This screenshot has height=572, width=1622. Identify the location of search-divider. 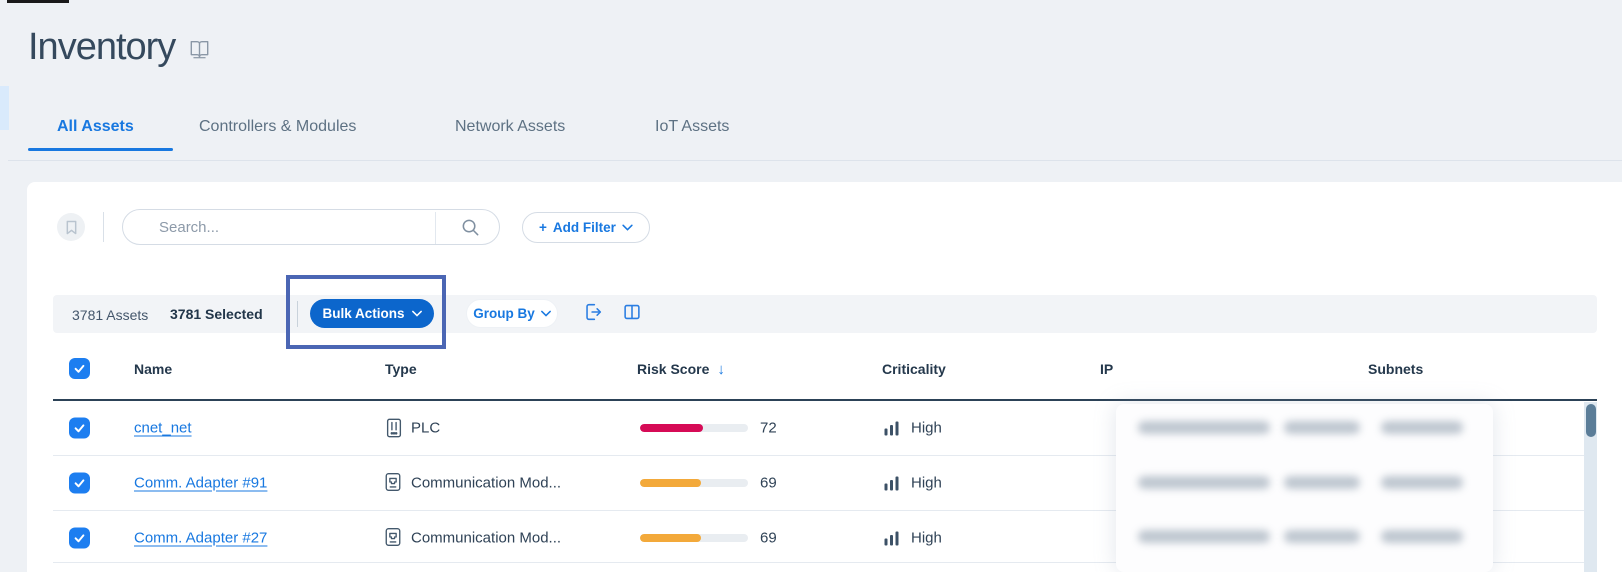
(435, 228).